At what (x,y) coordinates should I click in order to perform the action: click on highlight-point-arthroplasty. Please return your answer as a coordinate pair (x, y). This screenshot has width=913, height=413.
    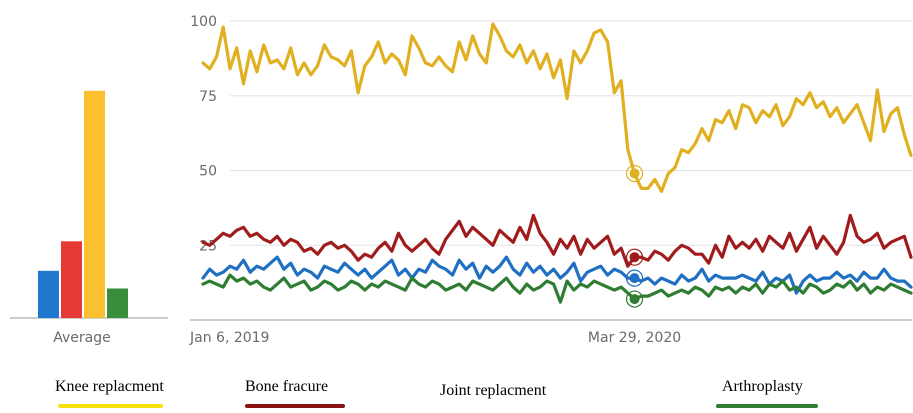
    Looking at the image, I should click on (634, 299).